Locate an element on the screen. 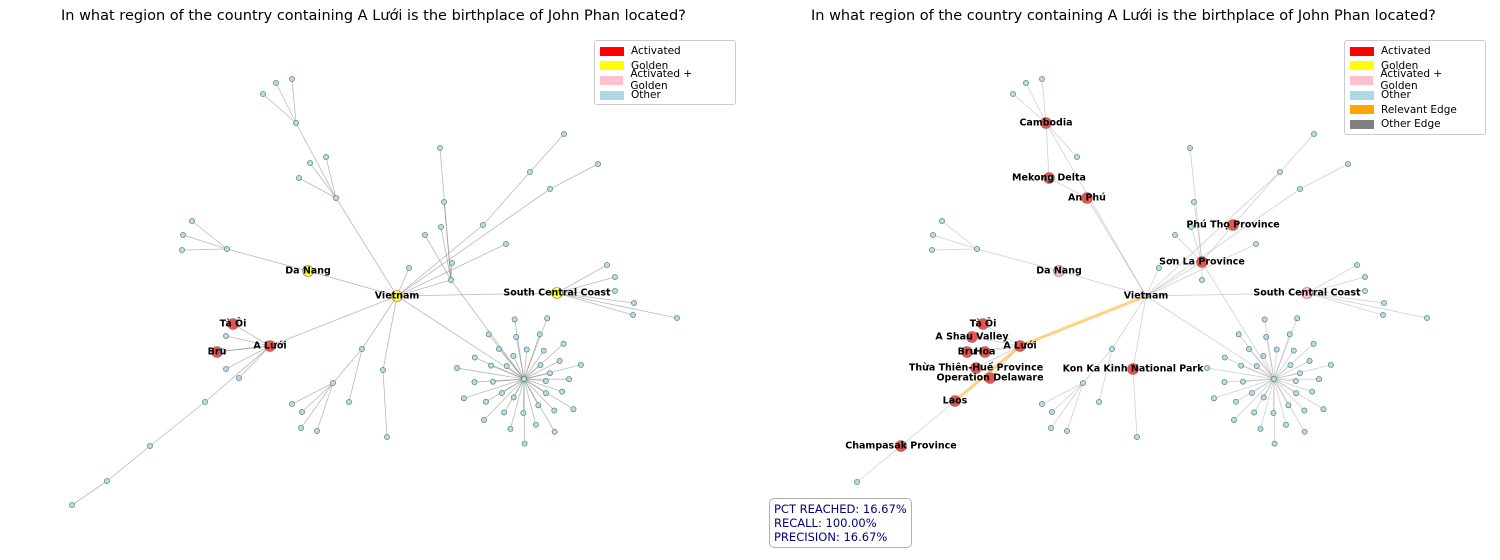 The width and height of the screenshot is (1500, 560). node-Lhubc10 is located at coordinates (510, 428).